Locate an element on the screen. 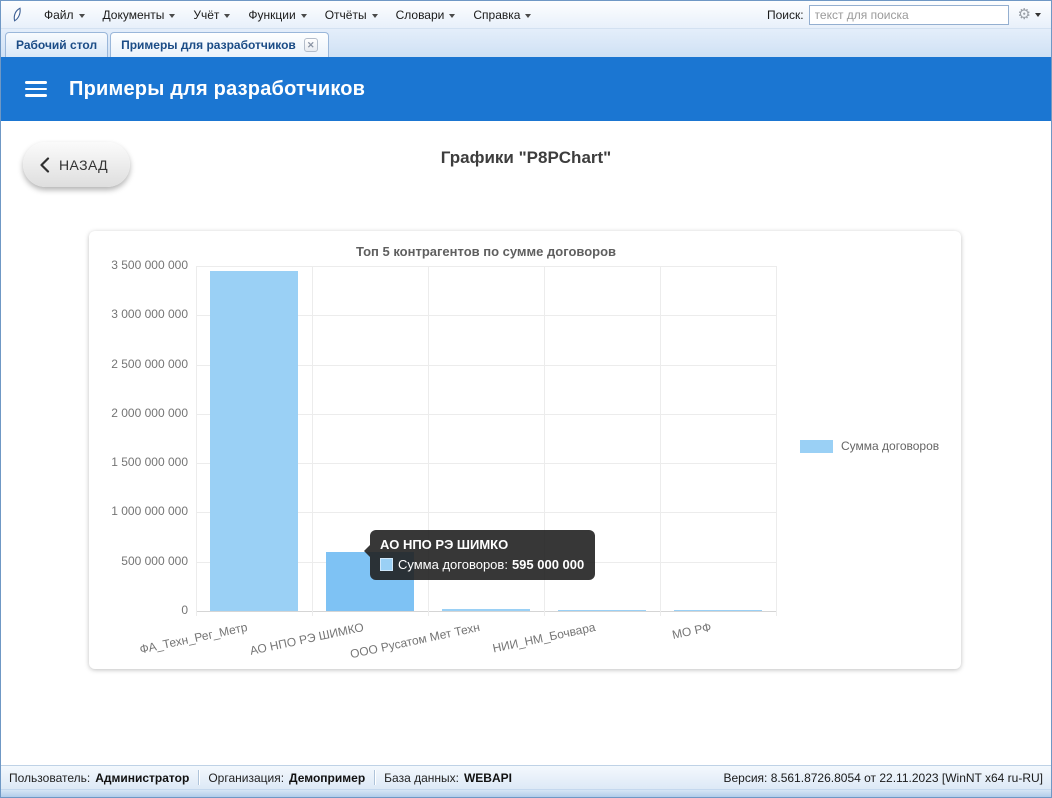  menu-item: Файл is located at coordinates (64, 15).